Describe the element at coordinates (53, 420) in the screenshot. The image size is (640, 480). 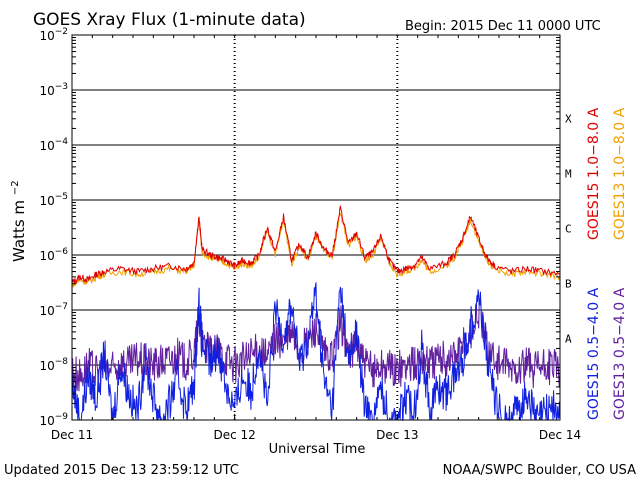
I see `y-tick-label: 10⁻⁹` at that location.